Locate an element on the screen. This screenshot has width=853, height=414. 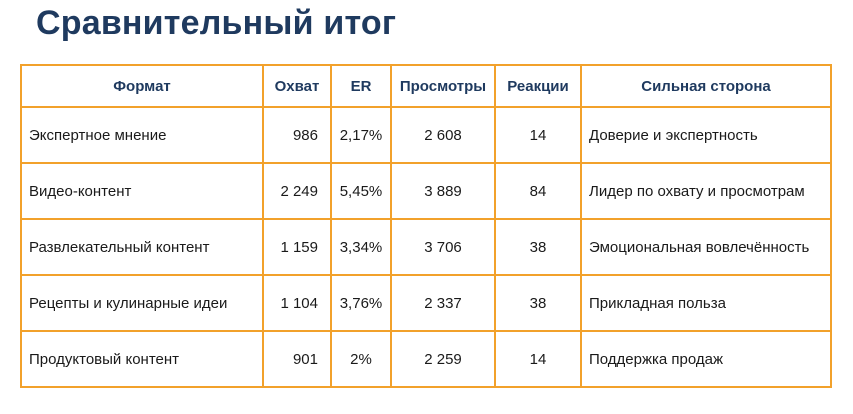
cell-er: 5,45% is located at coordinates (361, 191).